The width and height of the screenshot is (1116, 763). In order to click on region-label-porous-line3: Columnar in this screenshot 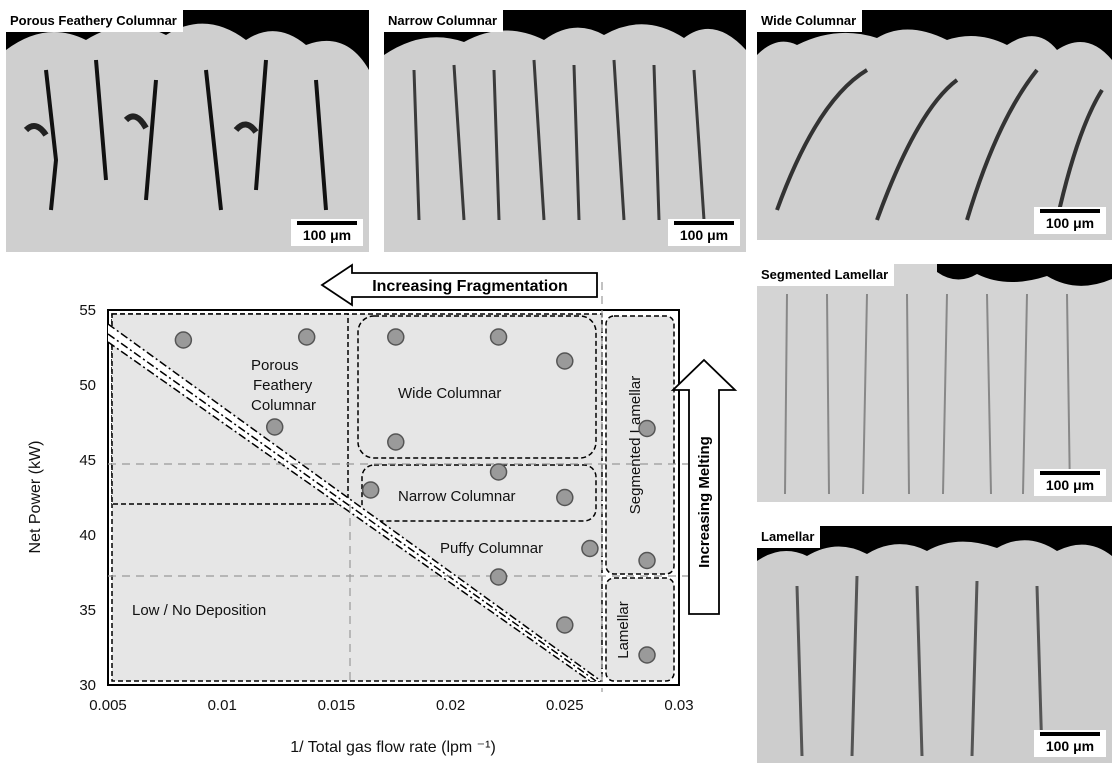, I will do `click(283, 405)`.